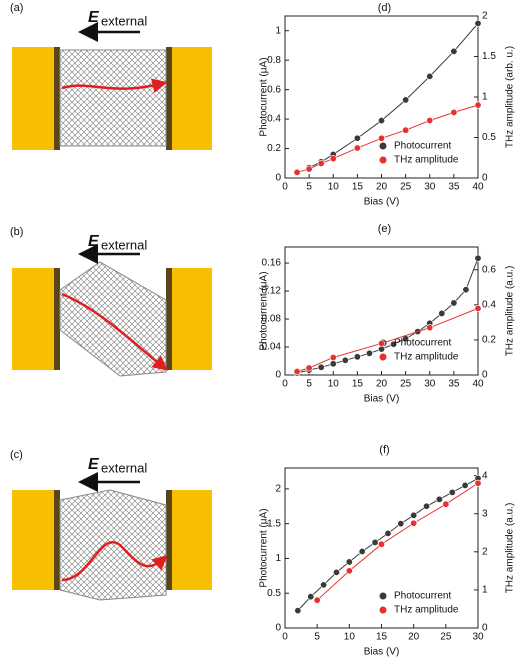  What do you see at coordinates (384, 229) in the screenshot?
I see `panel-label: (e)` at bounding box center [384, 229].